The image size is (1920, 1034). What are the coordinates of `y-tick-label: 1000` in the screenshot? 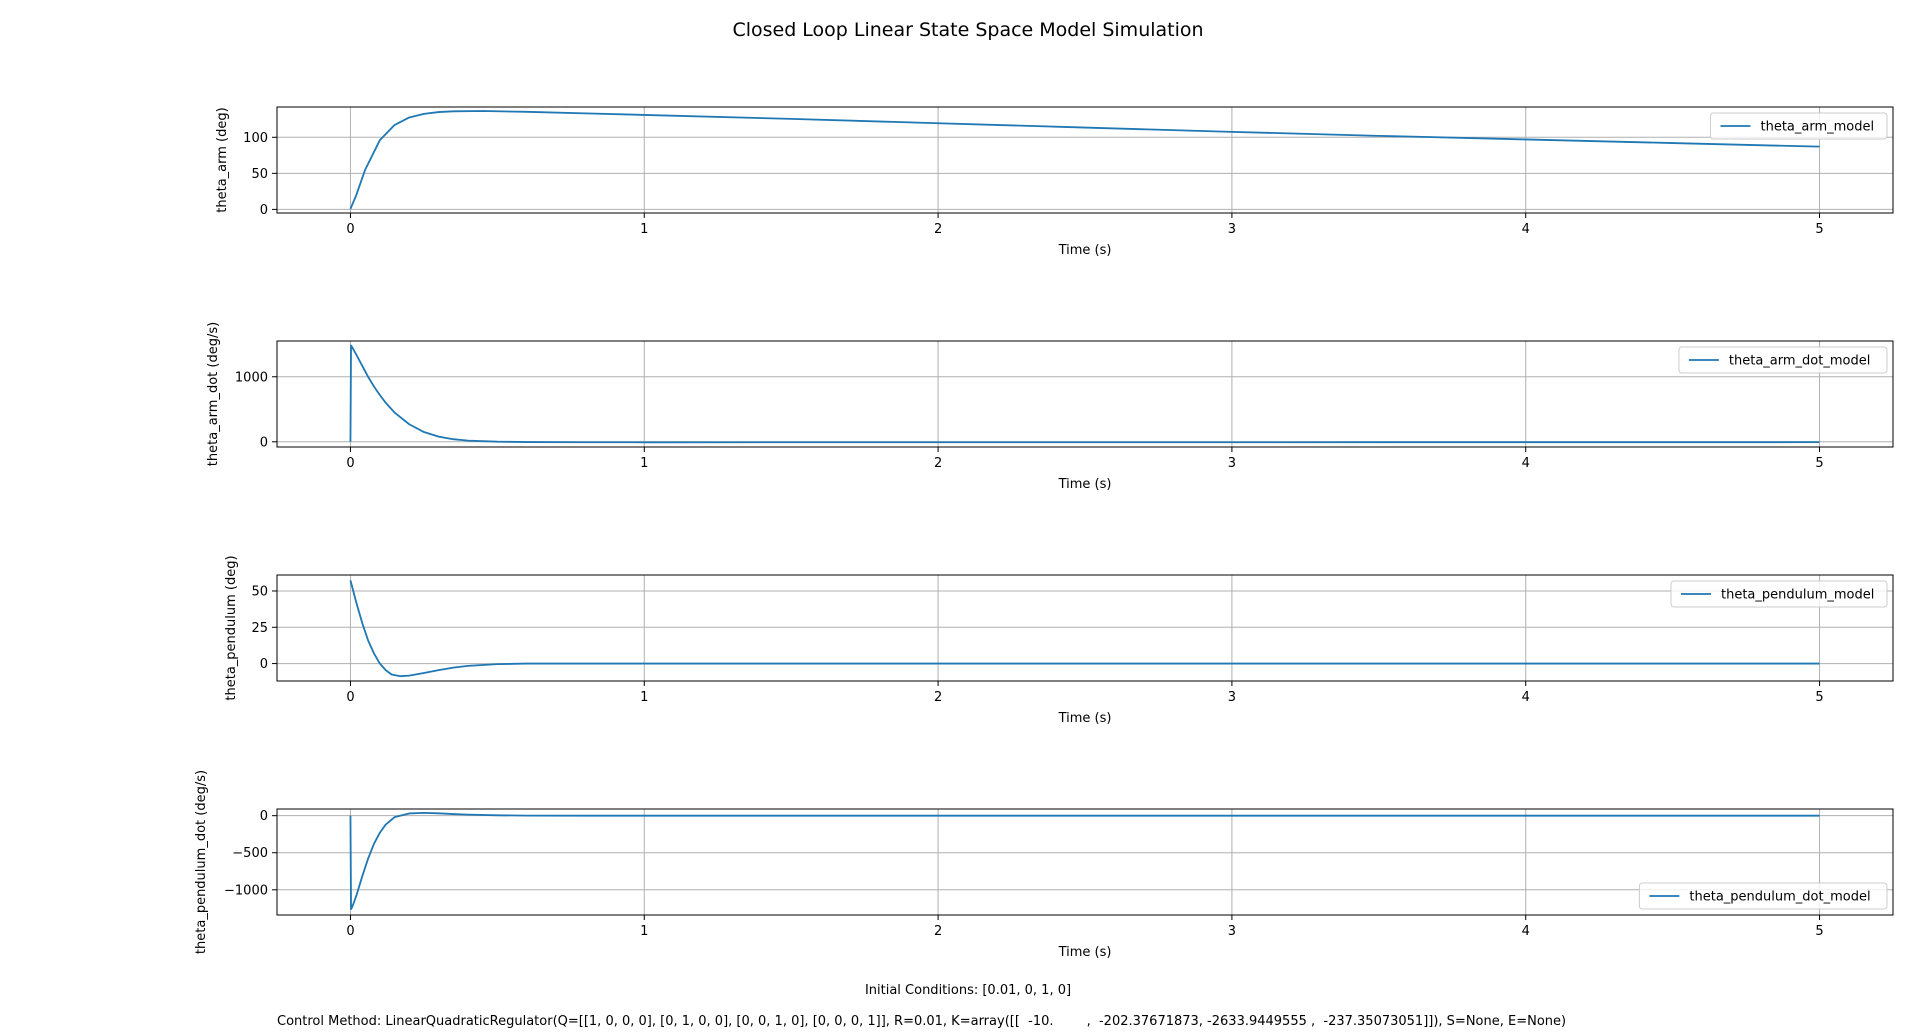 It's located at (251, 377).